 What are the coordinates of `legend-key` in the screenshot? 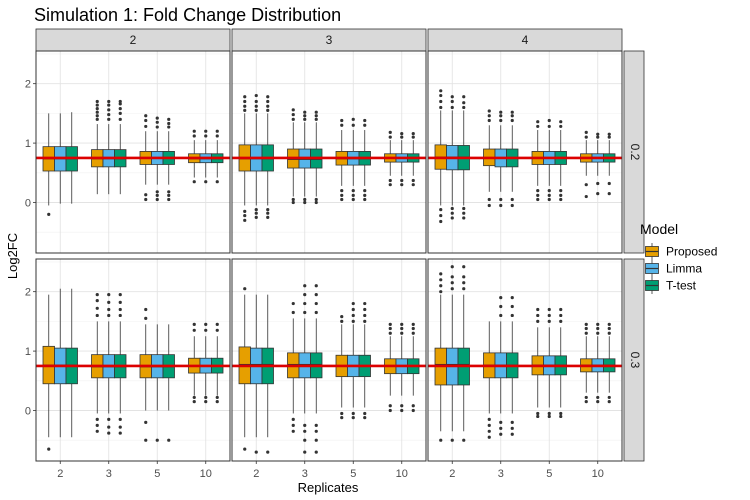 It's located at (652, 285).